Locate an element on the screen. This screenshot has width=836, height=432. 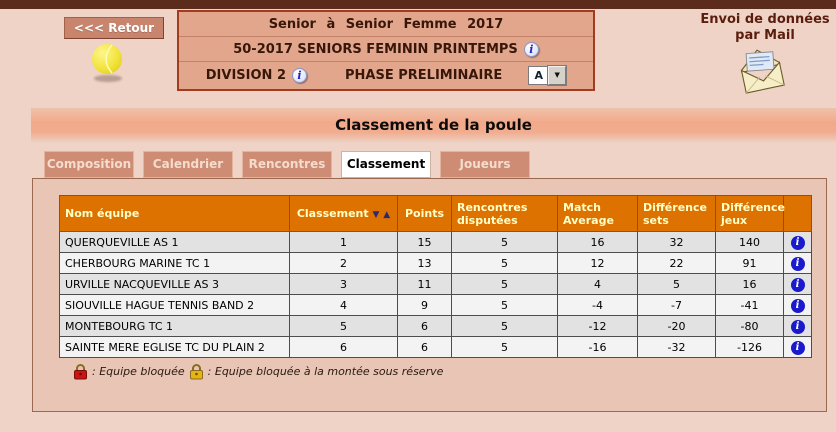
team-name-cell: MONTEBOURG TC 1 is located at coordinates (174, 326).